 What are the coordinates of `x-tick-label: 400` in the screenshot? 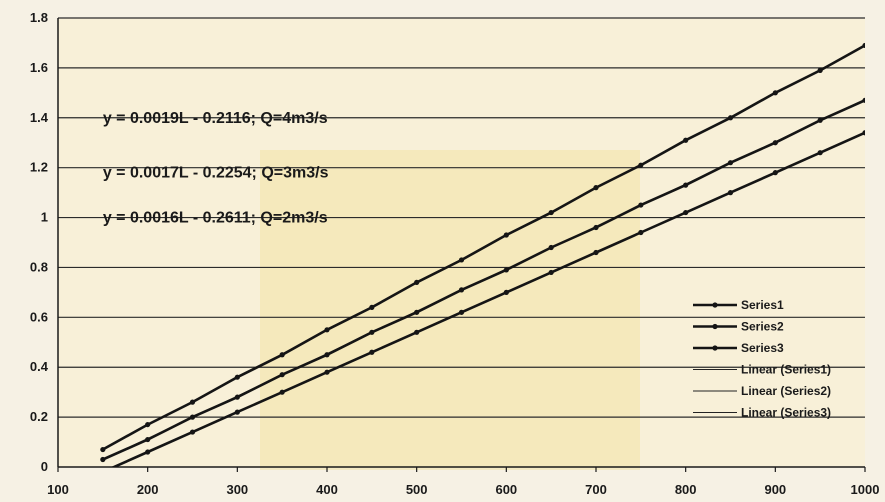 It's located at (327, 489).